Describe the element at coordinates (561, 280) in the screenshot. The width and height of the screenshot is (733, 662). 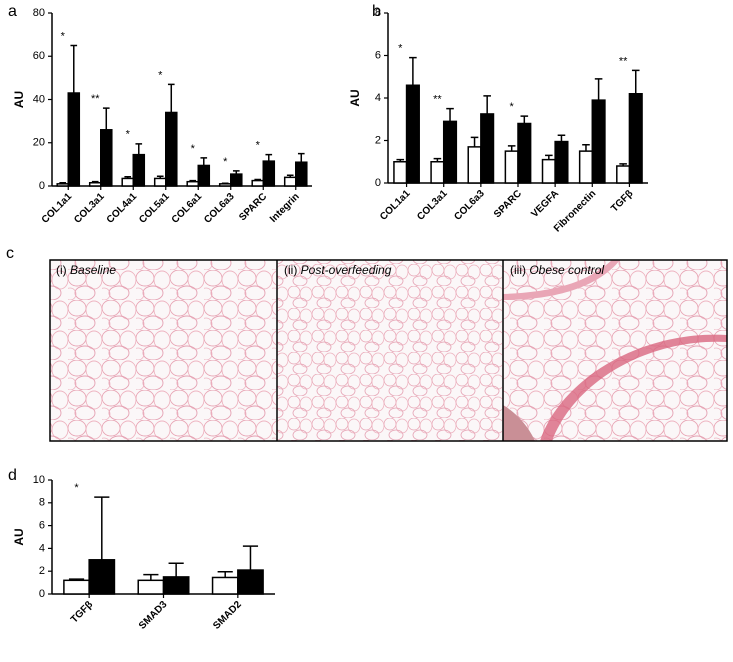
I see `tissue-edge` at that location.